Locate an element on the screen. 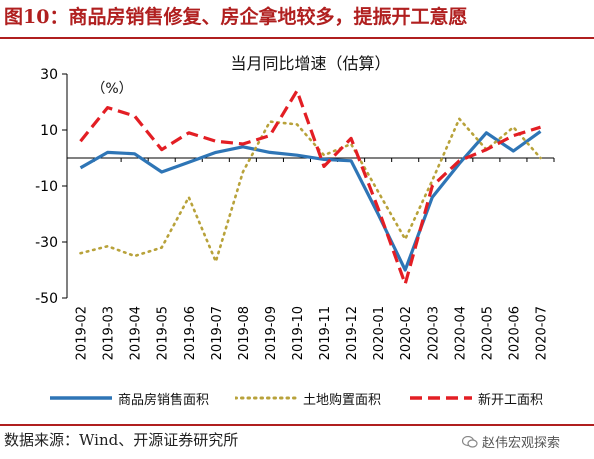  figure-title: 图10：商品房销售修复、房企拿地较多，提振开工意愿 is located at coordinates (236, 17).